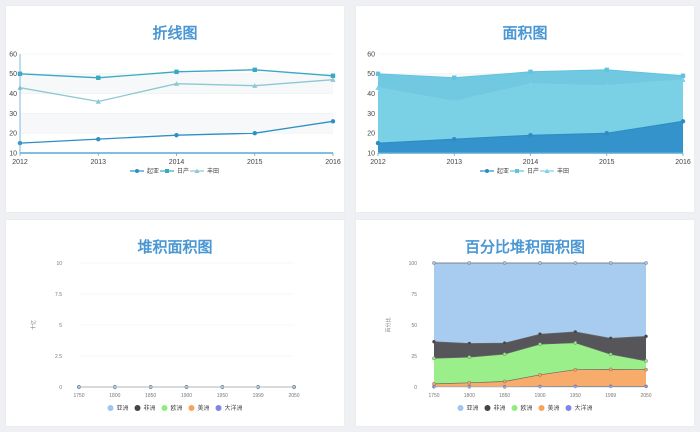 The image size is (700, 432). What do you see at coordinates (58, 357) in the screenshot?
I see `y-tick-label: 2.5` at bounding box center [58, 357].